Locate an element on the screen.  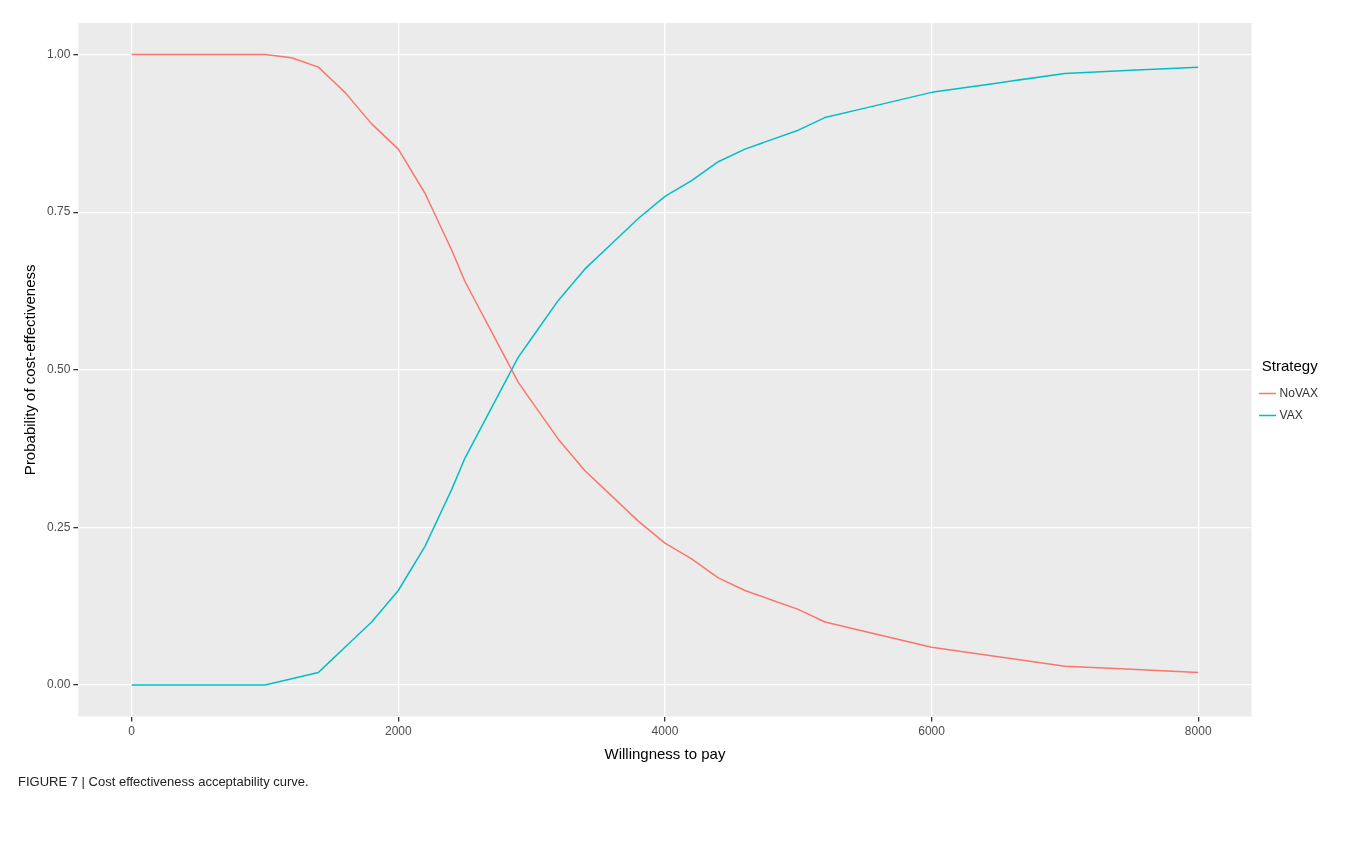
x-tick-label: 0 is located at coordinates (132, 731).